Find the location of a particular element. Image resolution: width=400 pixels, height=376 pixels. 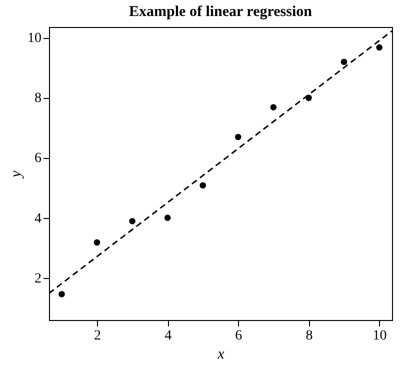

x-tick-label: 8 is located at coordinates (309, 336).